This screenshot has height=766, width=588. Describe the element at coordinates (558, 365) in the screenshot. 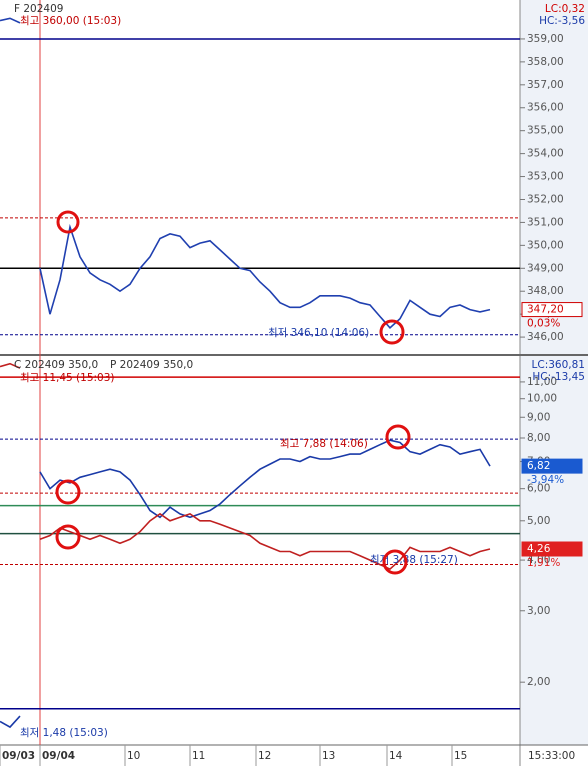

I see `bottom-lc: LC:360,81` at that location.